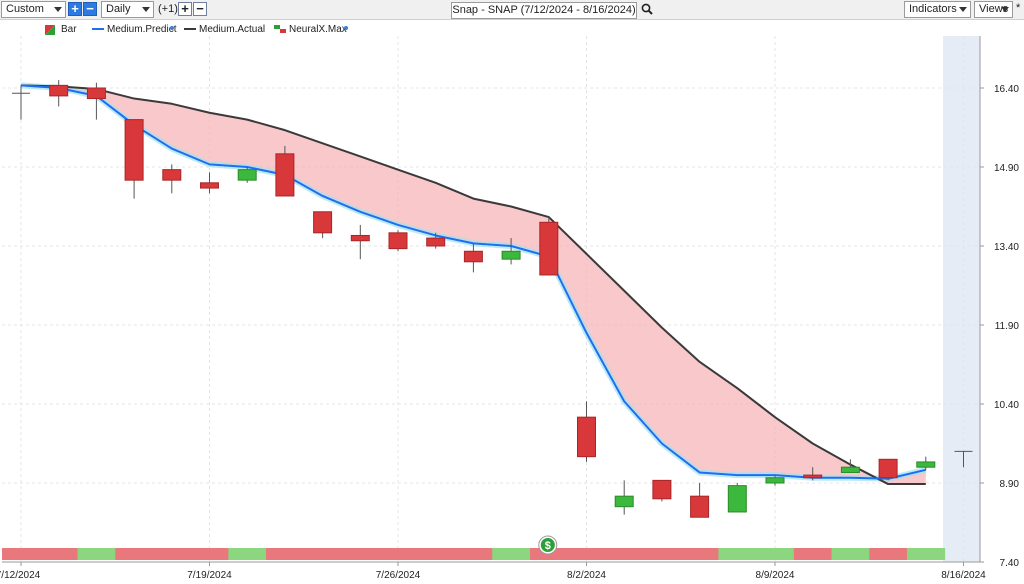  What do you see at coordinates (933, 9) in the screenshot?
I see `indicators-menu-label: Indicators` at bounding box center [933, 9].